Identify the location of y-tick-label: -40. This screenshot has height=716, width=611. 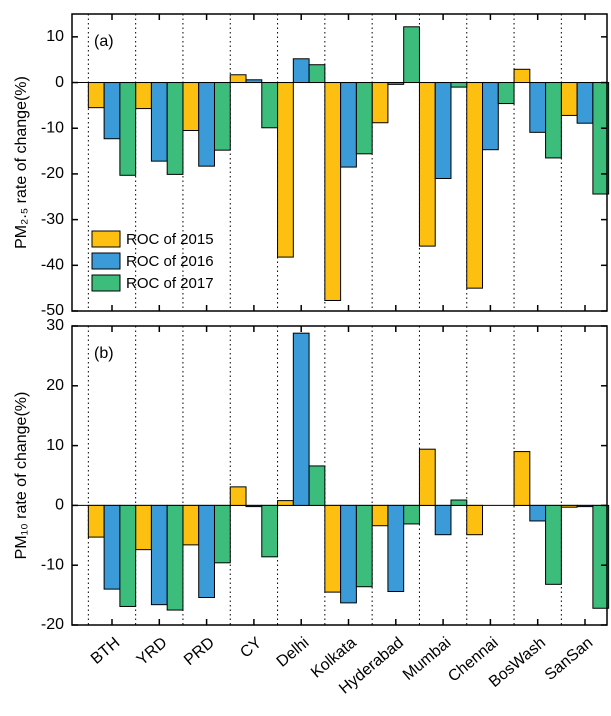
(52, 265).